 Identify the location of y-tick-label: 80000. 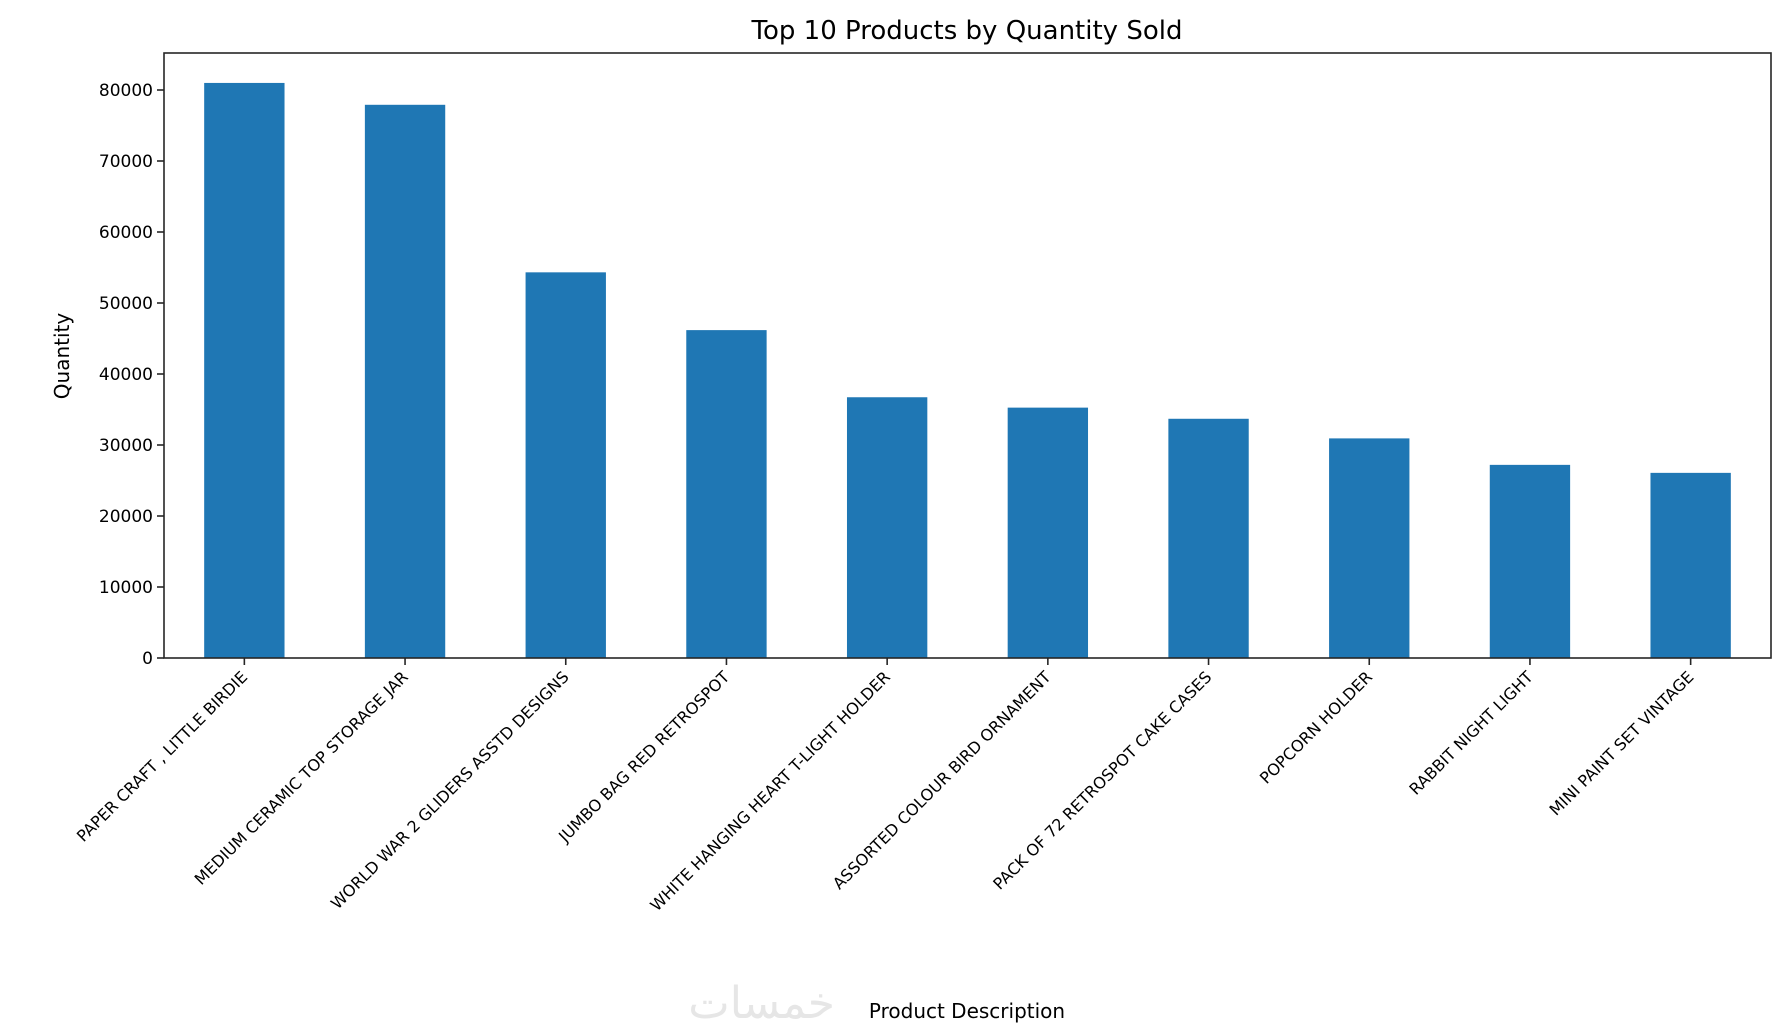
(126, 91).